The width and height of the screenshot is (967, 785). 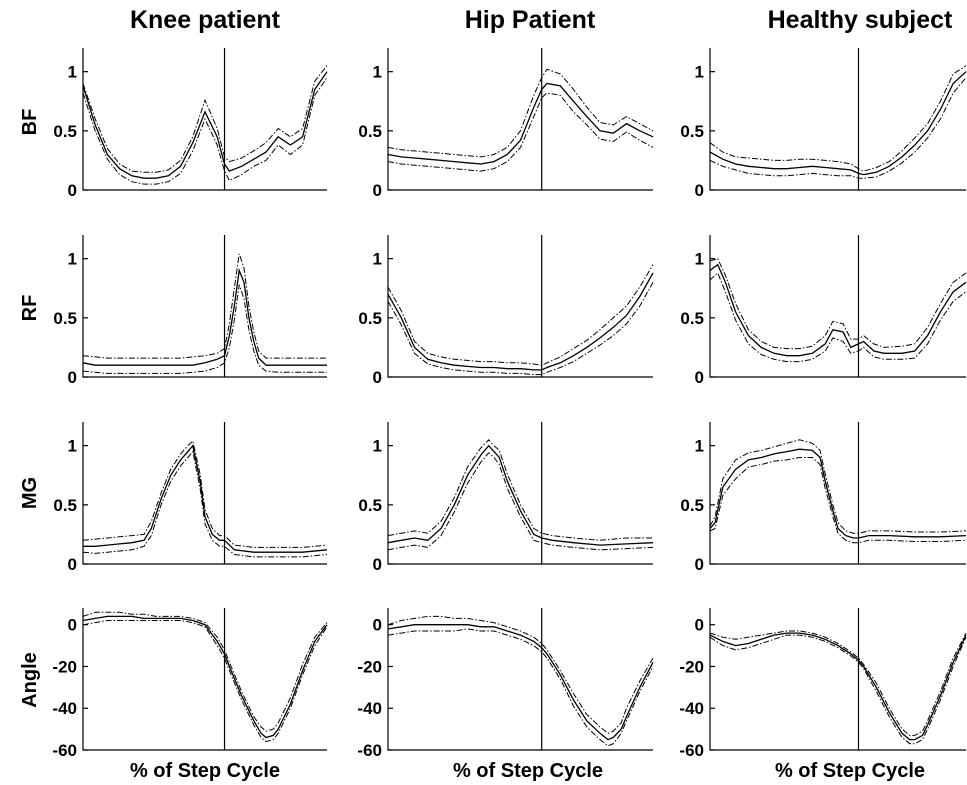 I want to click on panel-mg-hip: 00.51, so click(x=506, y=498).